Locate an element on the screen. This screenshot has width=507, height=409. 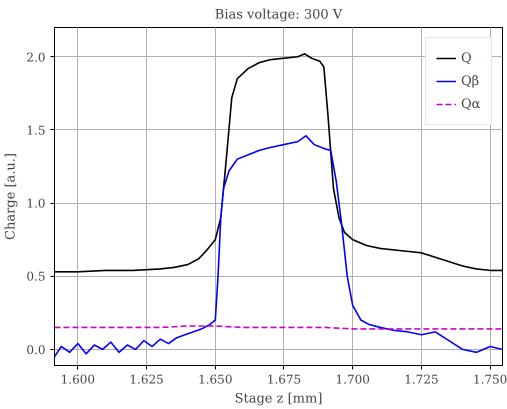
y-tick-label: 0.5 is located at coordinates (36, 277).